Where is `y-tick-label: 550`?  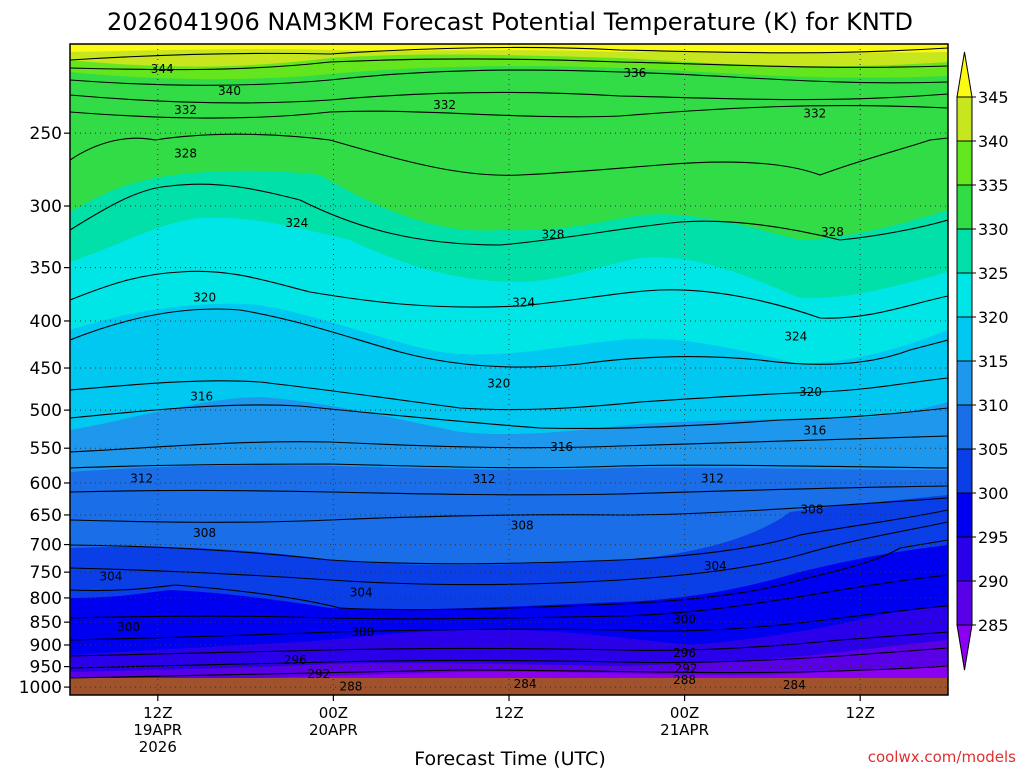
y-tick-label: 550 is located at coordinates (46, 449).